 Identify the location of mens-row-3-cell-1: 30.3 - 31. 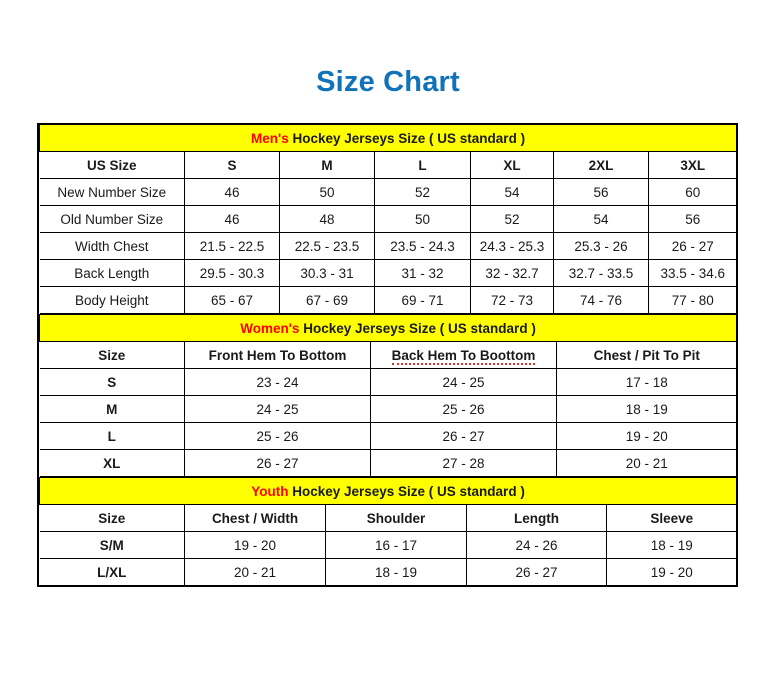
(327, 273).